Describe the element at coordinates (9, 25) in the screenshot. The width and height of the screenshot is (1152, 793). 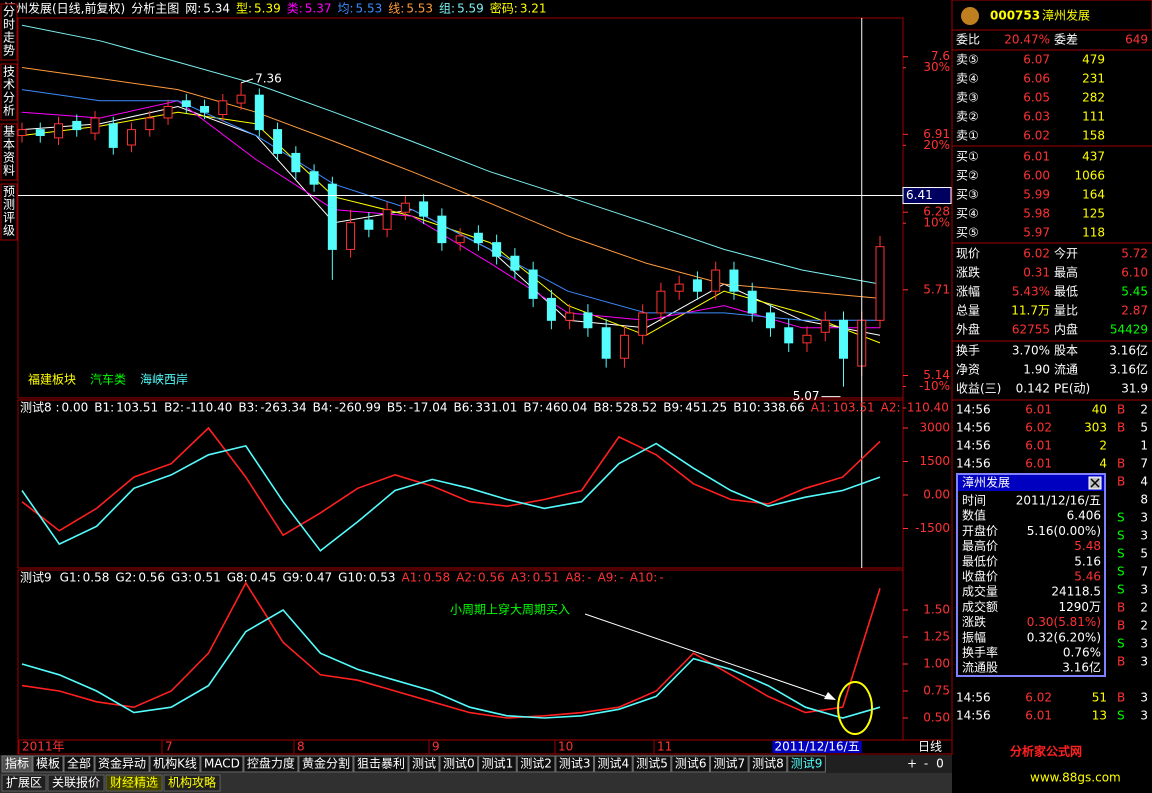
I see `side-tab-label: 时` at that location.